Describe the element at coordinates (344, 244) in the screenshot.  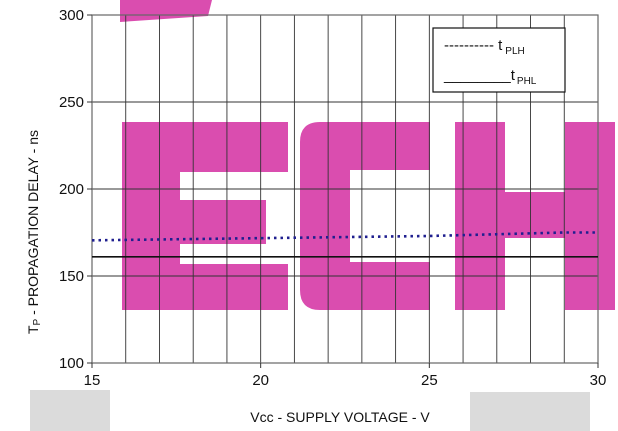
I see `series-layer` at that location.